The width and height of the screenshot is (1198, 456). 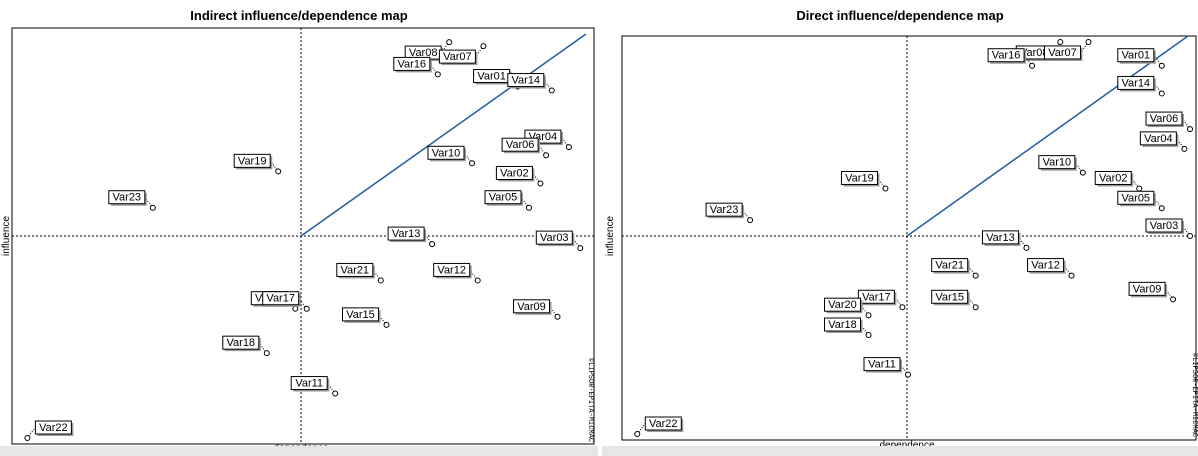 I want to click on point-label: Var18, so click(x=241, y=343).